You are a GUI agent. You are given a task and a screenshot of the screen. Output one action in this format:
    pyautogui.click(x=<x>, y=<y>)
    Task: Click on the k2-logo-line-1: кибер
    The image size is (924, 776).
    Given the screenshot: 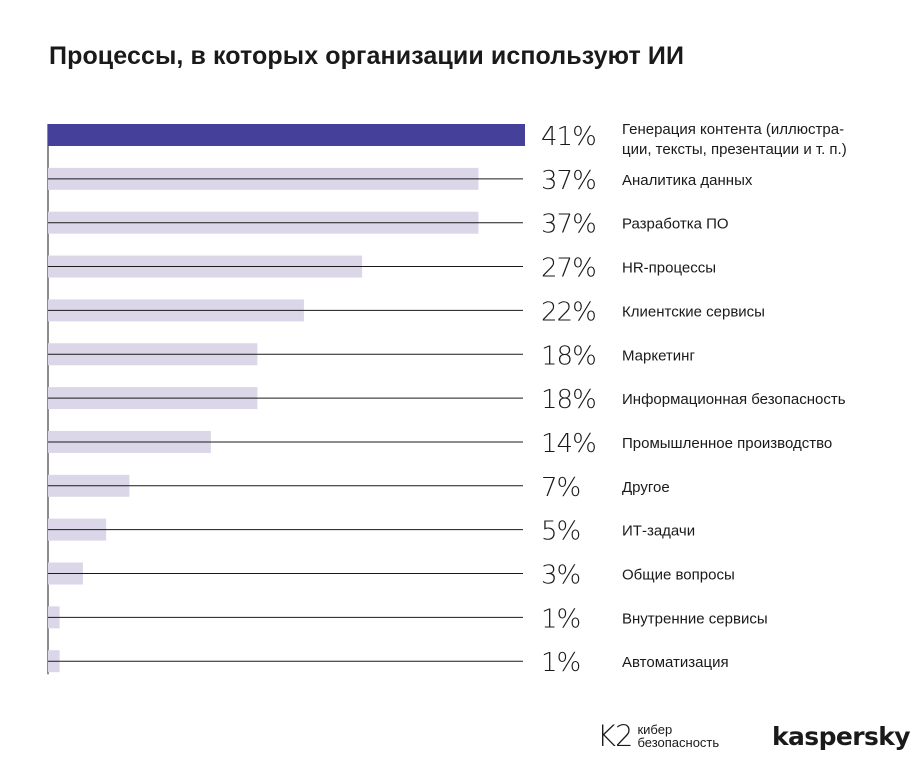 What is the action you would take?
    pyautogui.click(x=655, y=729)
    